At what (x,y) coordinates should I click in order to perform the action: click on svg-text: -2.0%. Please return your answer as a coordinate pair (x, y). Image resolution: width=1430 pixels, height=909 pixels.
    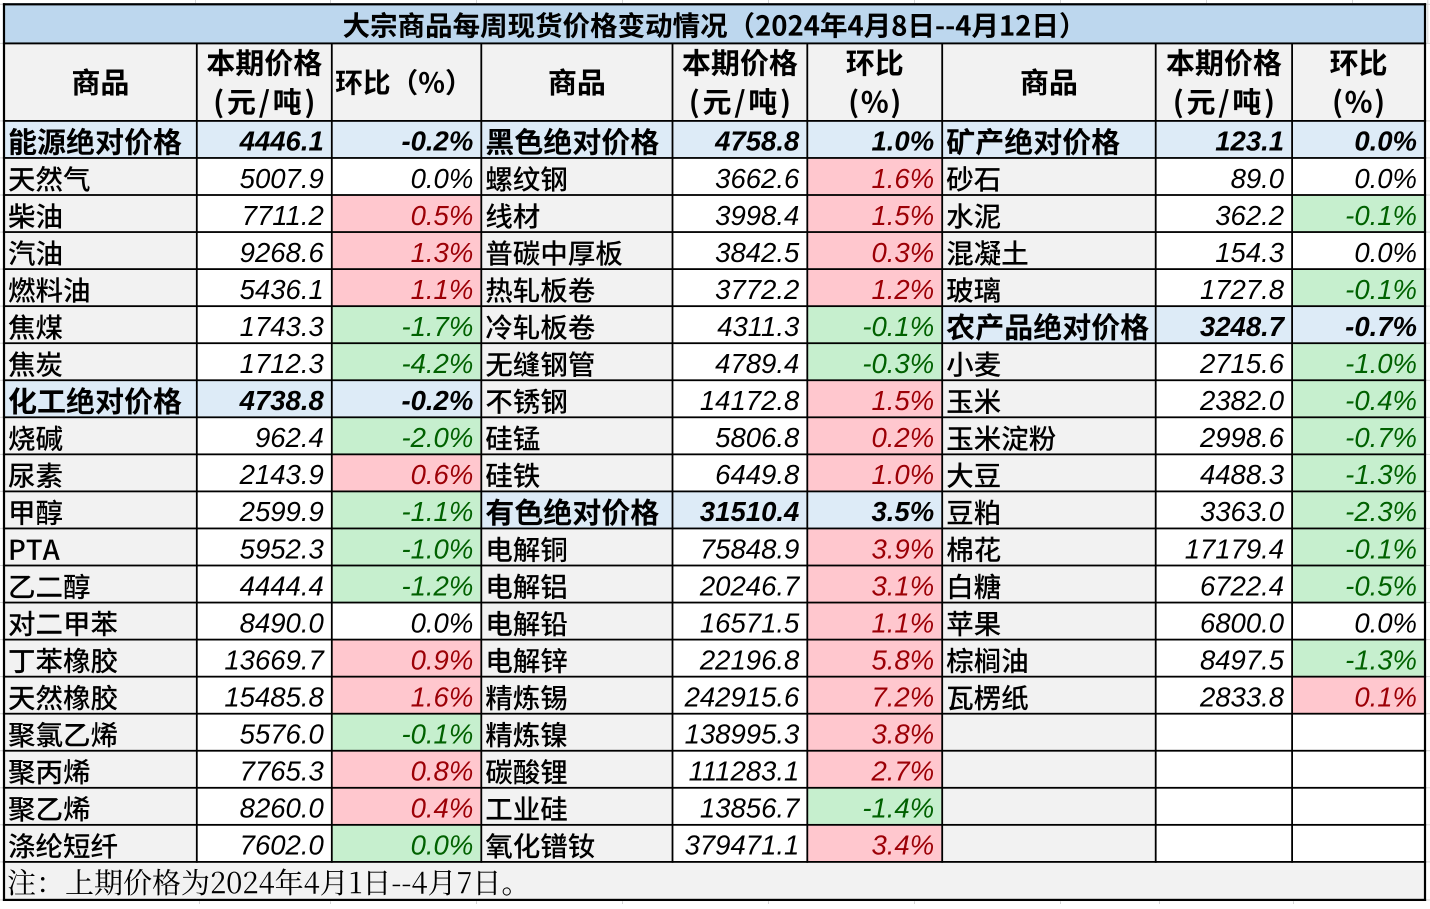
    Looking at the image, I should click on (437, 437).